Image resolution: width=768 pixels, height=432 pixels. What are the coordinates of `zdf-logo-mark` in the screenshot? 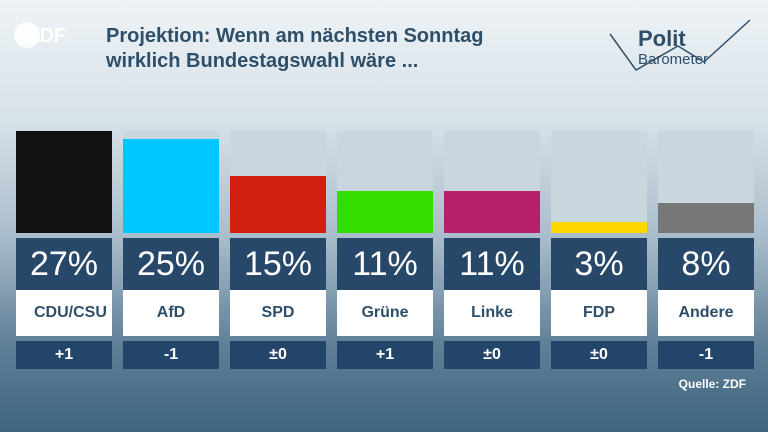 It's located at (27, 35).